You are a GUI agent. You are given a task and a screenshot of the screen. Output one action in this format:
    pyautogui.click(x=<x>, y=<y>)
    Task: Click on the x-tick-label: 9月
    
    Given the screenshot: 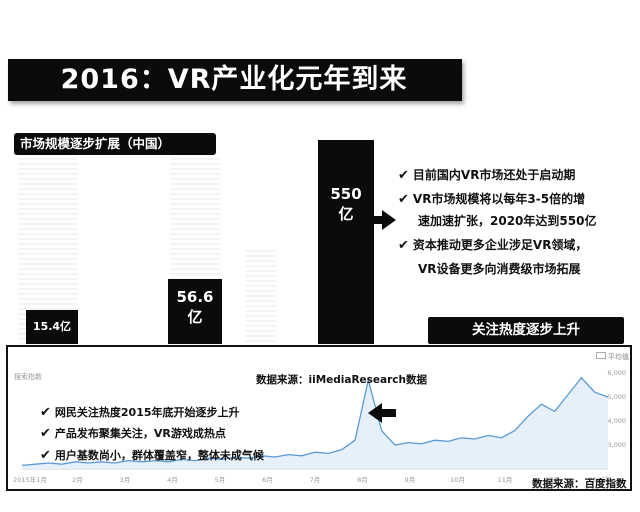 What is the action you would take?
    pyautogui.click(x=410, y=480)
    